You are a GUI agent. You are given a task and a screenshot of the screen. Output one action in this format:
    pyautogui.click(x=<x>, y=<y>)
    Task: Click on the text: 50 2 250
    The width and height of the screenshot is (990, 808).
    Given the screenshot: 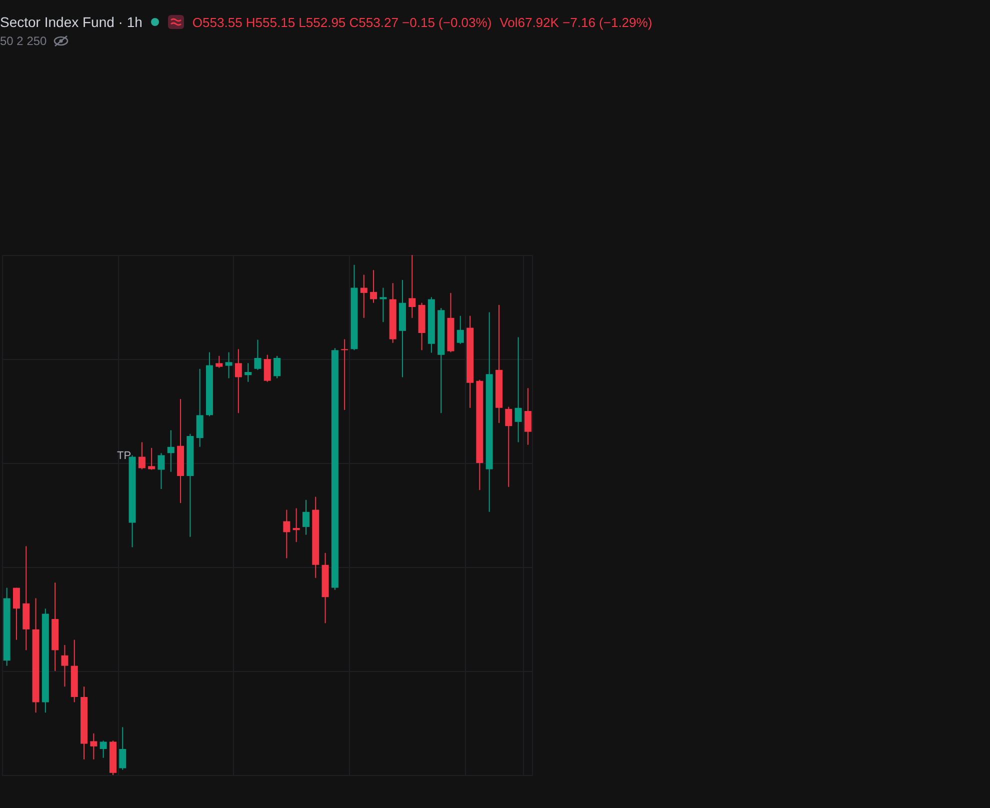 What is the action you would take?
    pyautogui.click(x=23, y=41)
    